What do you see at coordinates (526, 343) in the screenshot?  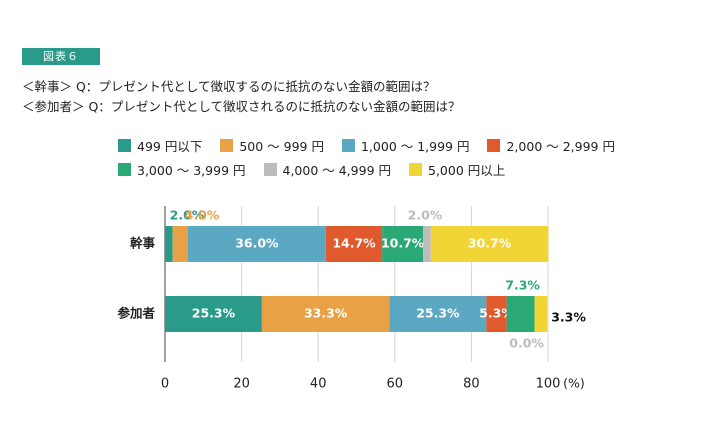 I see `data-label: 0.0%` at bounding box center [526, 343].